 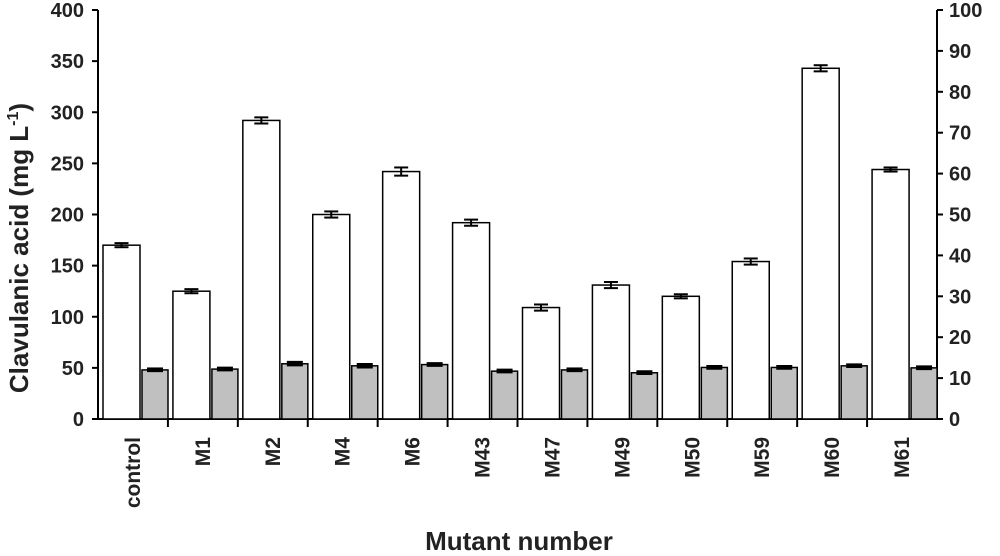 I want to click on left-tick-label: 150, so click(x=67, y=267).